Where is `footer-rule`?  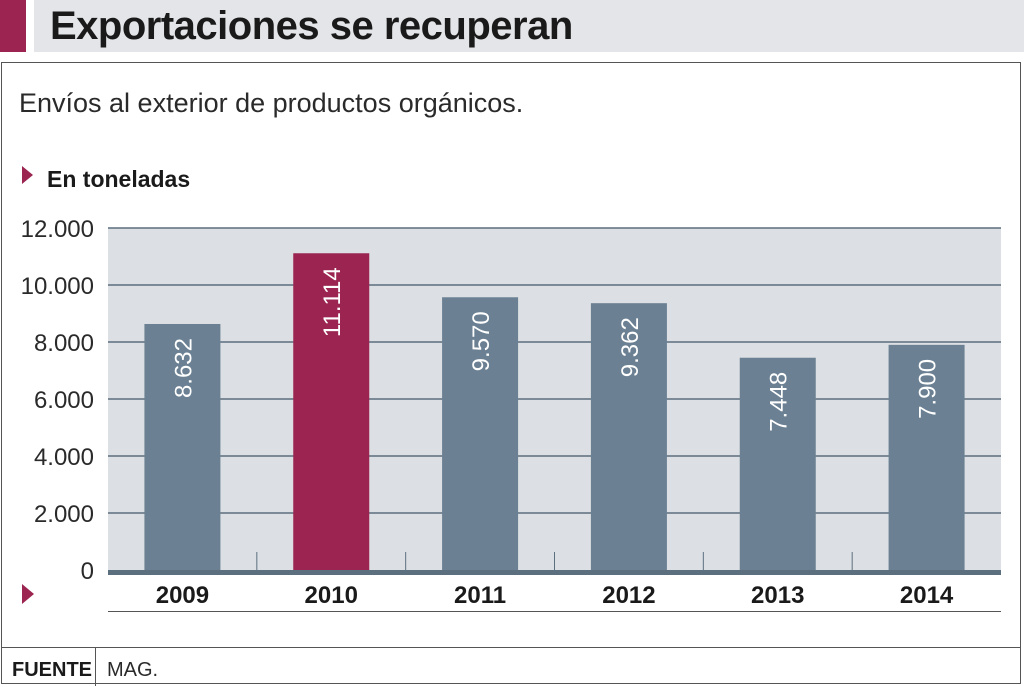
footer-rule is located at coordinates (511, 647).